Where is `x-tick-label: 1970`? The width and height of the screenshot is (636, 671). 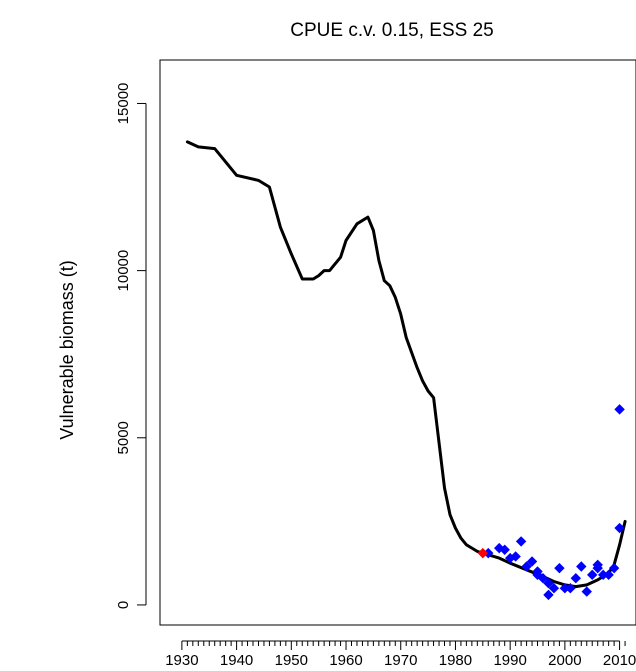
x-tick-label: 1970 is located at coordinates (400, 659).